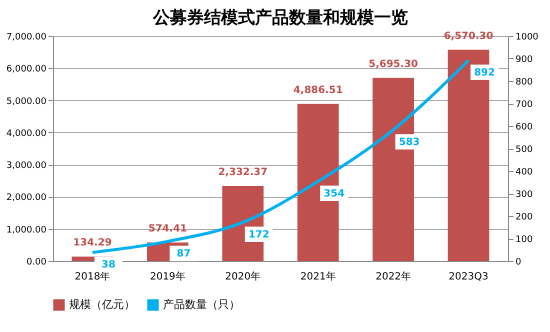  What do you see at coordinates (280, 18) in the screenshot?
I see `chart-title: 公募券结模式产品数量和规模一览` at bounding box center [280, 18].